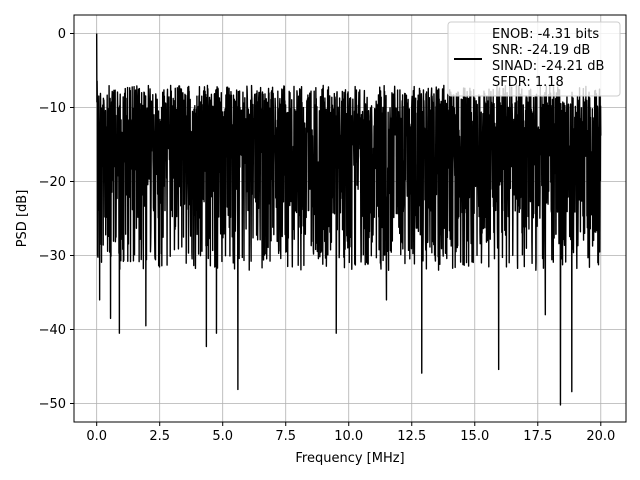  Describe the element at coordinates (56, 219) in the screenshot. I see `y-axis-ticks: 0 −10 −20 −30 −40 −50` at that location.